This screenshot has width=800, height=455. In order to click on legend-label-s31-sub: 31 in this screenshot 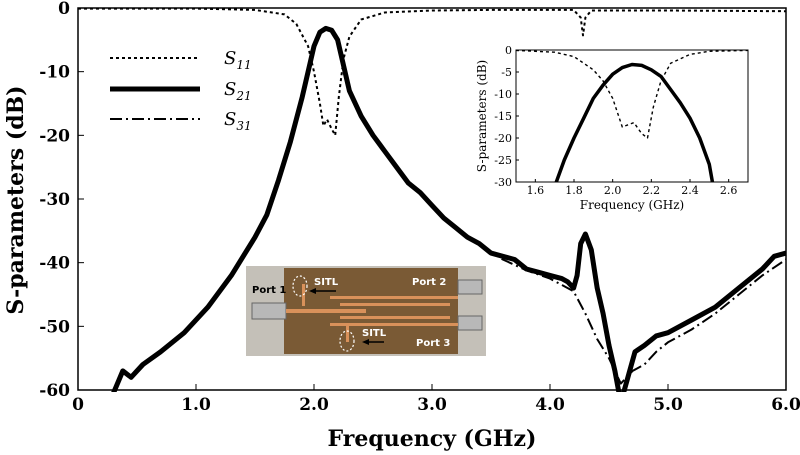, I will do `click(243, 126)`.